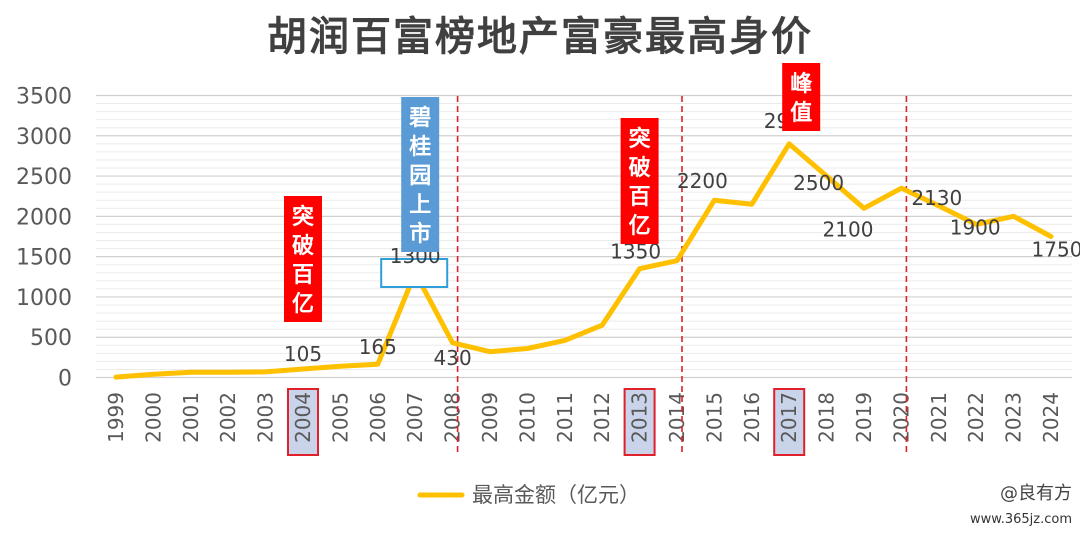  I want to click on x-tick-label: 2023, so click(1014, 417).